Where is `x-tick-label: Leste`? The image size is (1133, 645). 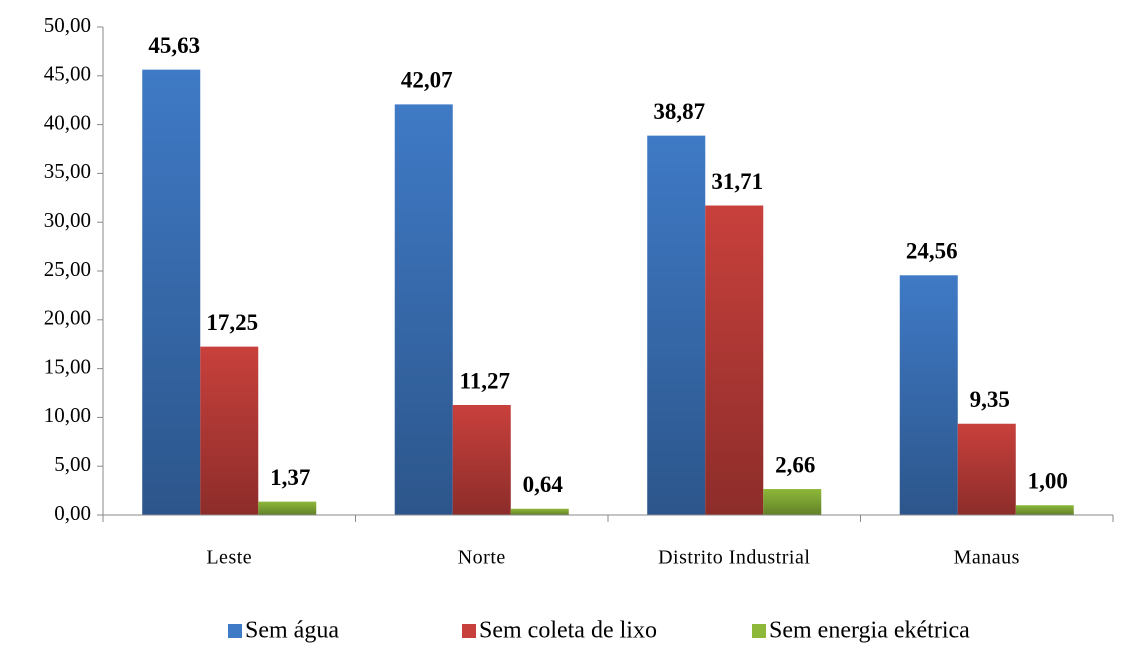 x-tick-label: Leste is located at coordinates (229, 558).